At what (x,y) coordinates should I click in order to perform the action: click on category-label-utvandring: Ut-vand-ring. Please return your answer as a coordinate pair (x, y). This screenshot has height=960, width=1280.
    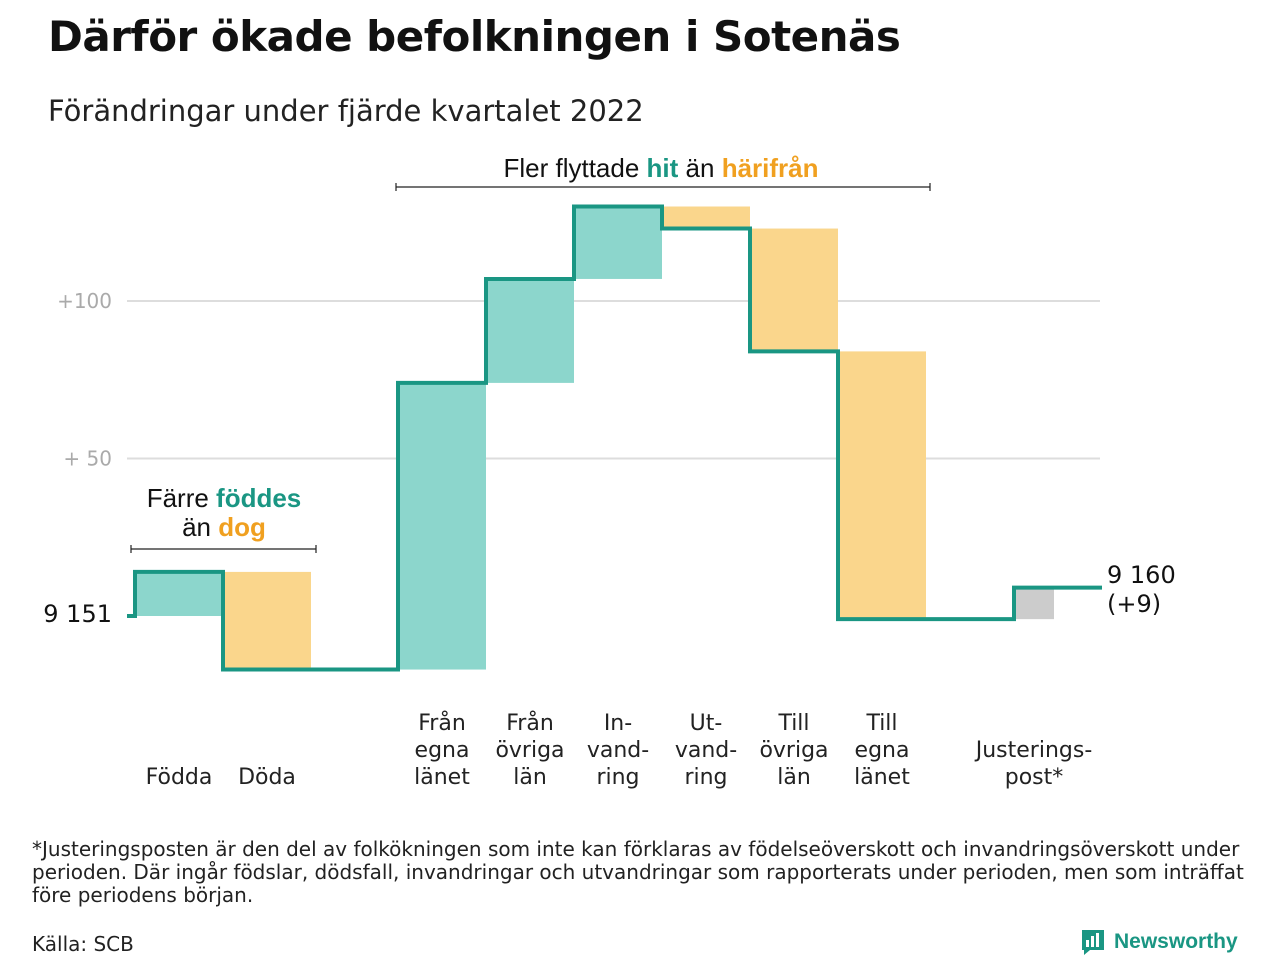
    Looking at the image, I should click on (706, 750).